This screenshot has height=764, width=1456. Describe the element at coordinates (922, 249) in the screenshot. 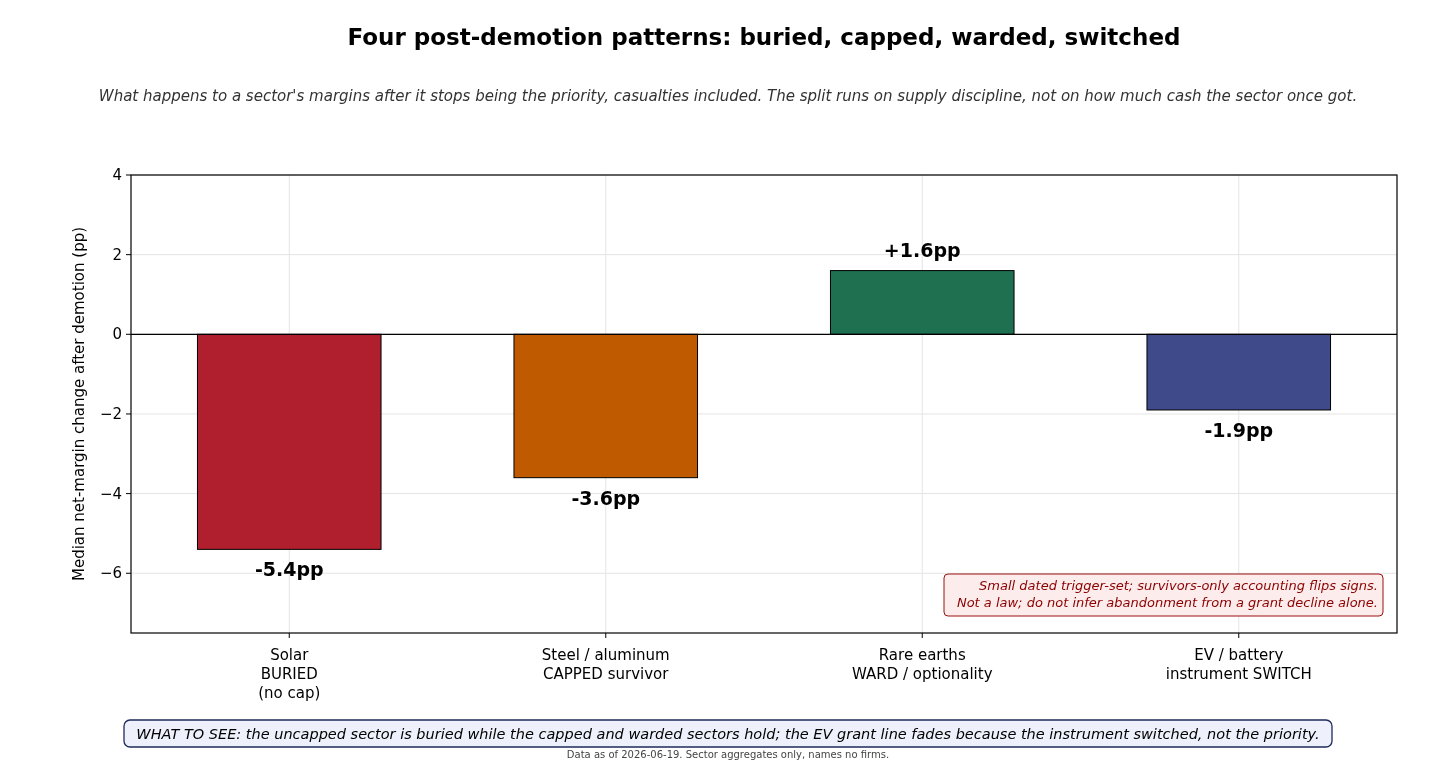

I see `data-label: +1.6pp` at that location.